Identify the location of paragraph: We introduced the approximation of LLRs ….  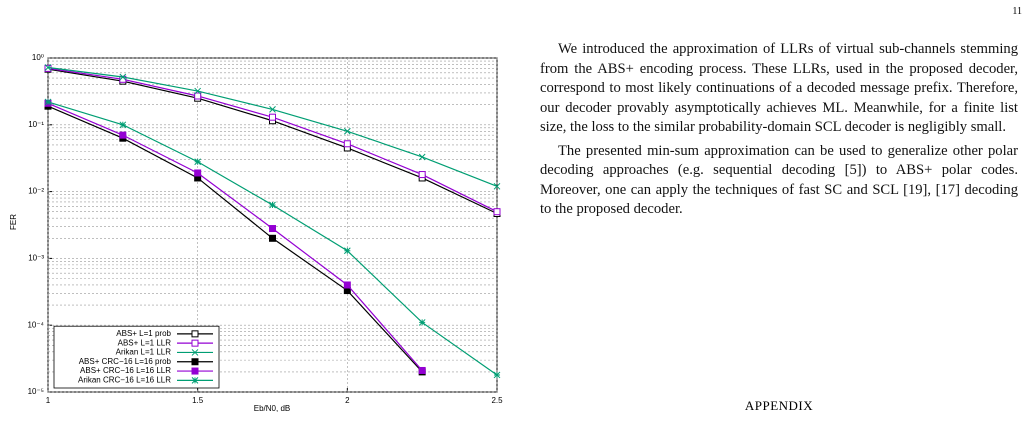
(779, 88).